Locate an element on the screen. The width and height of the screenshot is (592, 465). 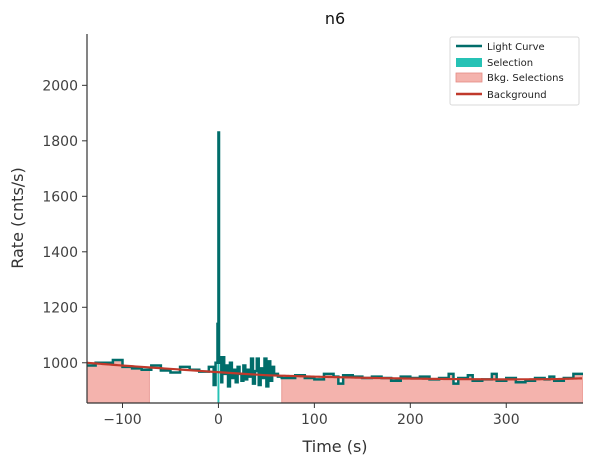
x-tick-label: −100 is located at coordinates (122, 420).